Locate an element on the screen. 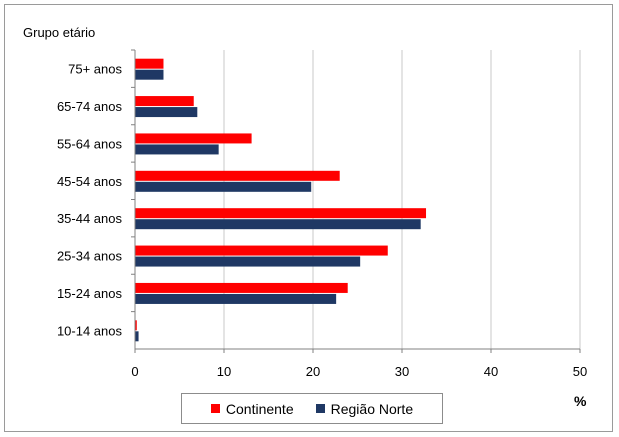 The image size is (619, 437). legend-label-regiao-norte: Região Norte is located at coordinates (372, 408).